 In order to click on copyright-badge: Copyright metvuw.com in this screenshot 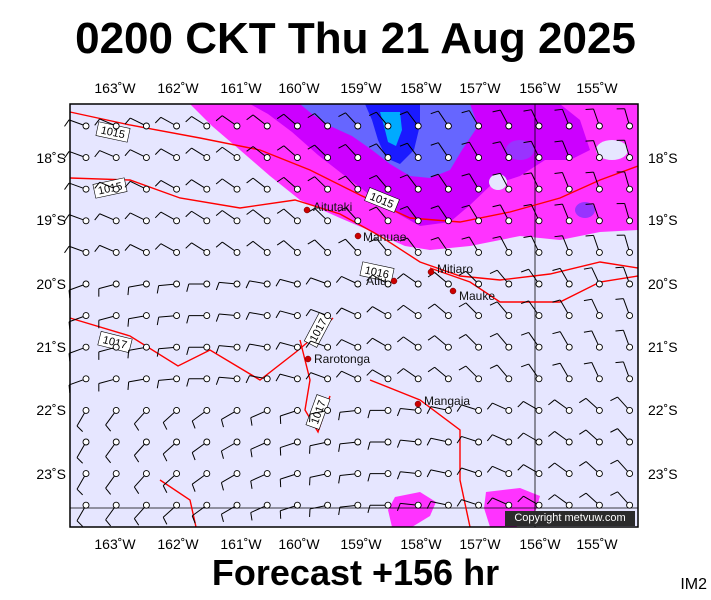, I will do `click(570, 518)`.